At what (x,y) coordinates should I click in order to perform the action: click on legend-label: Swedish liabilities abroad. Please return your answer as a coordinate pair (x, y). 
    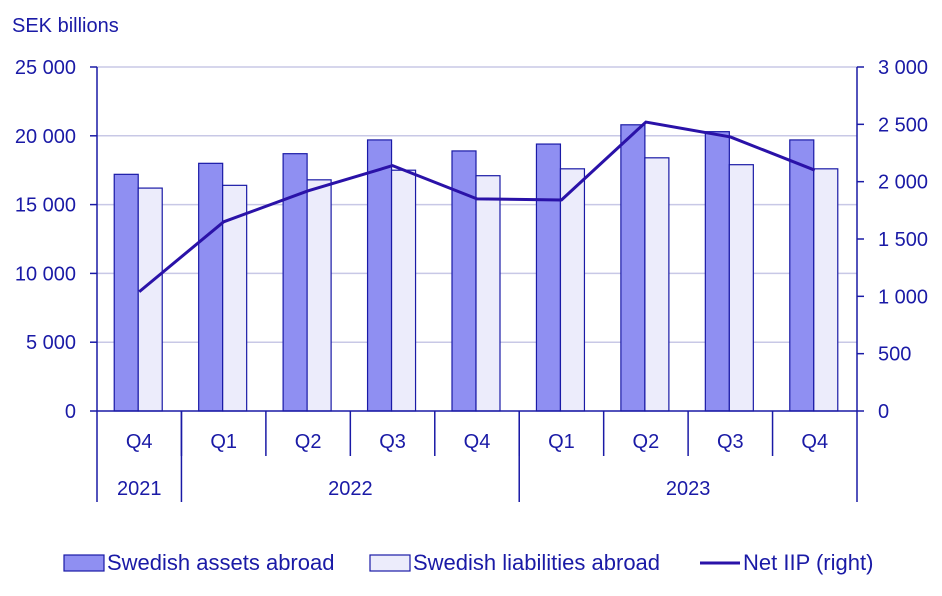
    Looking at the image, I should click on (536, 562).